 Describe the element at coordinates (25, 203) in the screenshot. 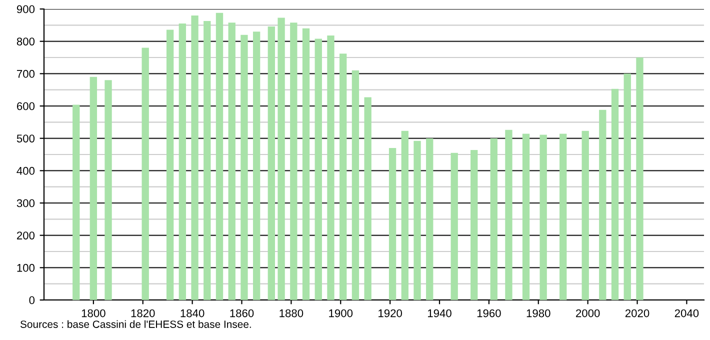

I see `y-tick-label: 300` at that location.